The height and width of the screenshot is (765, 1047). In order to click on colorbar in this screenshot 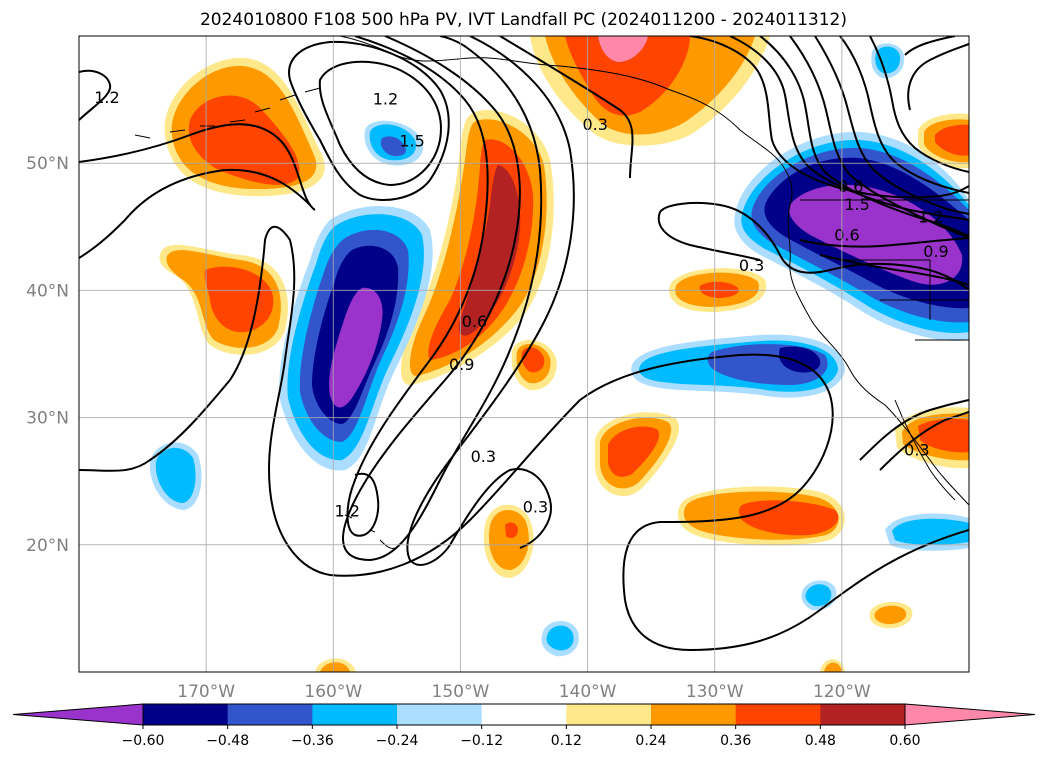, I will do `click(524, 714)`.